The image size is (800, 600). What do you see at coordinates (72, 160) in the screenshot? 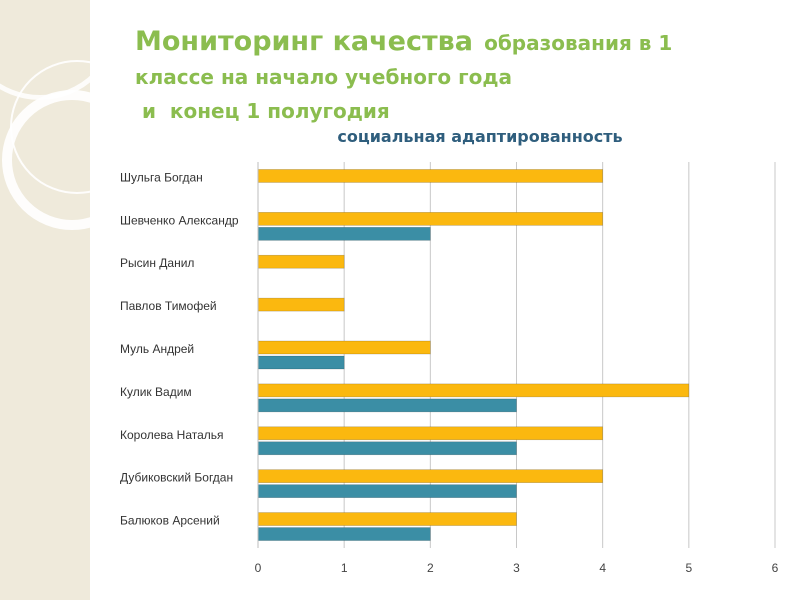
I see `decorative-ring` at bounding box center [72, 160].